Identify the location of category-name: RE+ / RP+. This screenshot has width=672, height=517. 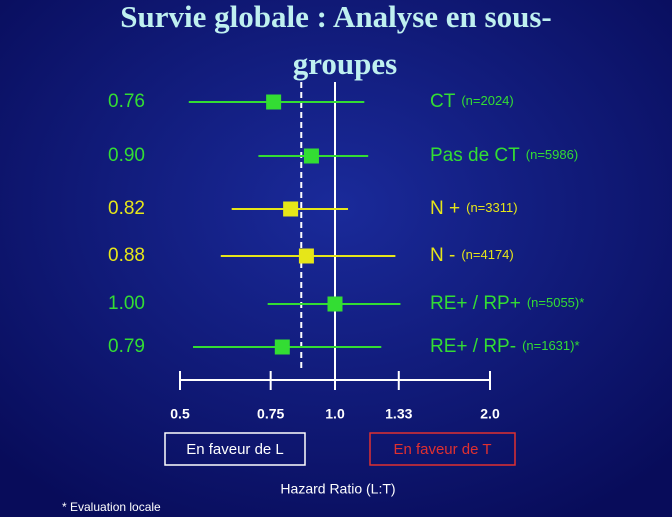
(475, 303).